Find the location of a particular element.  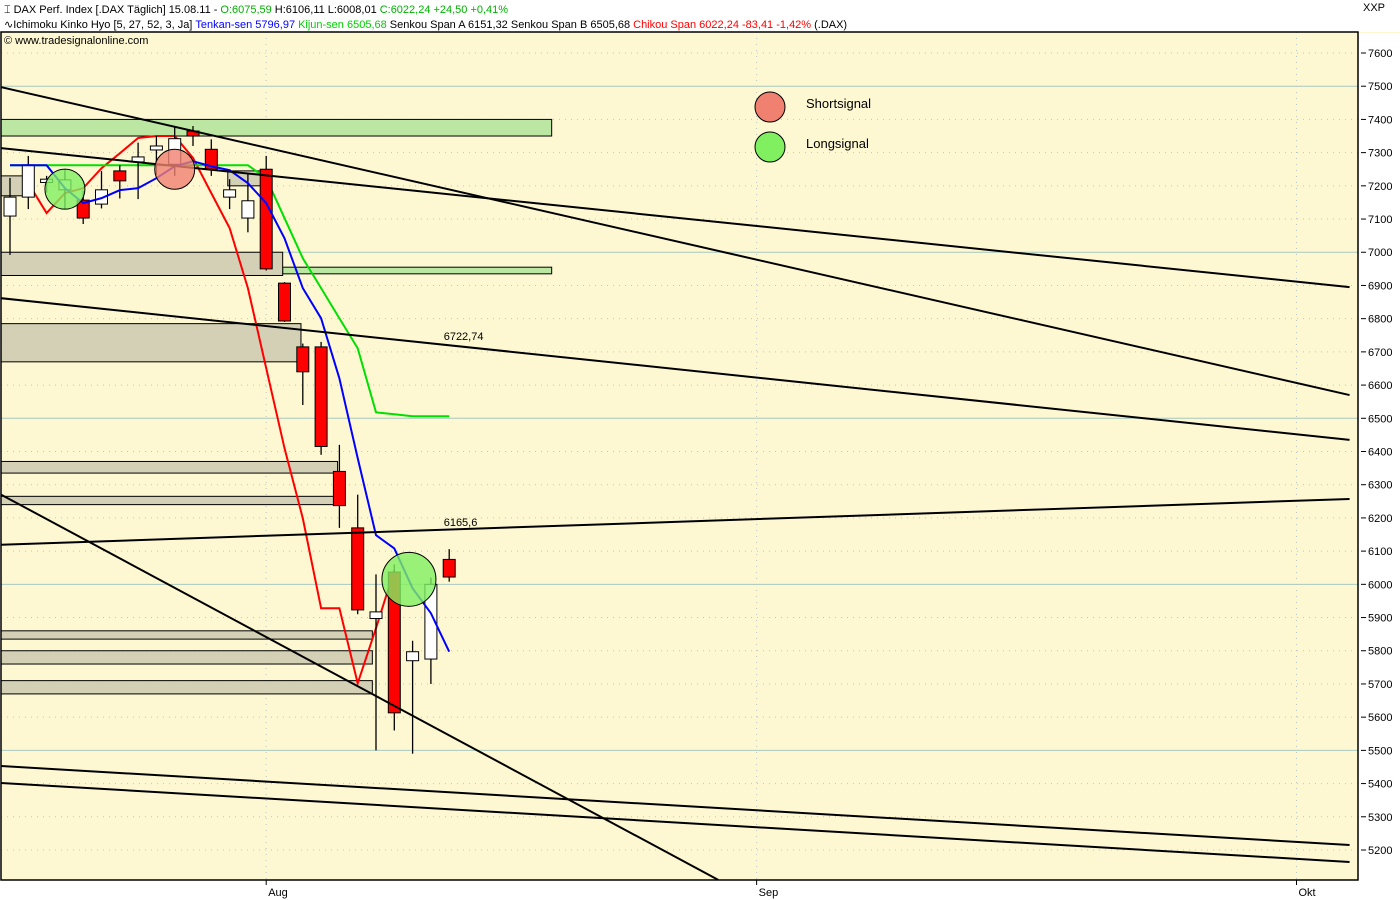

y-tick-label: 6200 is located at coordinates (1380, 519).